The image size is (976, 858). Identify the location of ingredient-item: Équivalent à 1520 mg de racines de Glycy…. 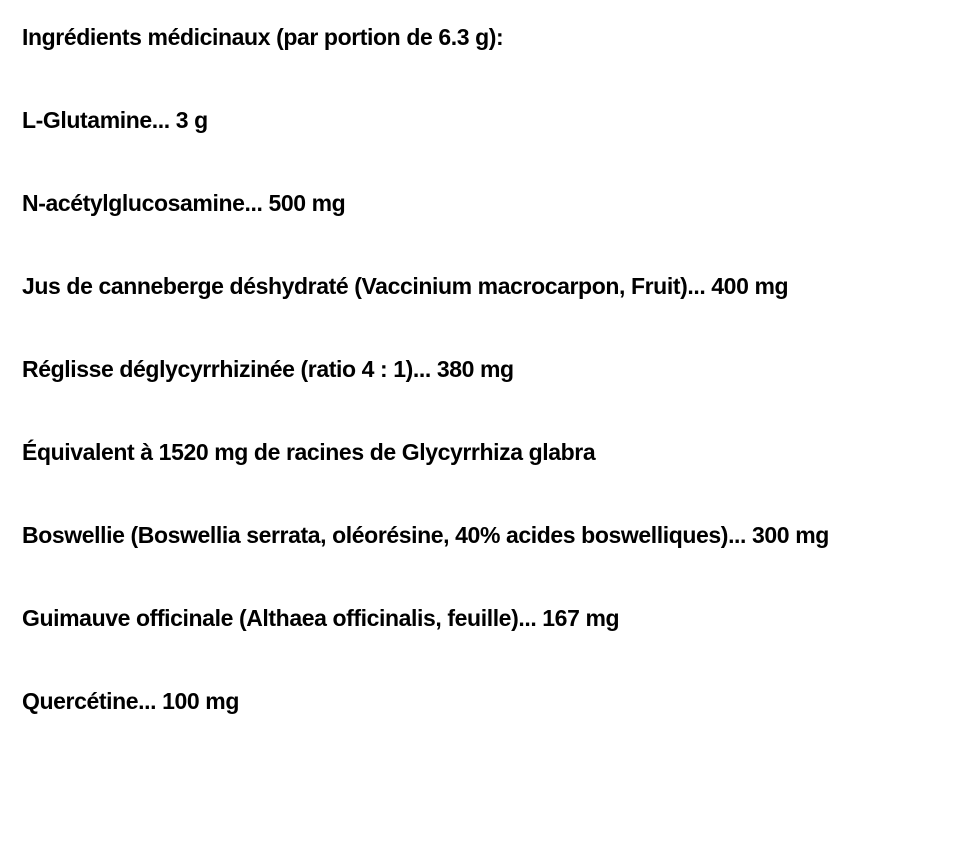
(309, 452).